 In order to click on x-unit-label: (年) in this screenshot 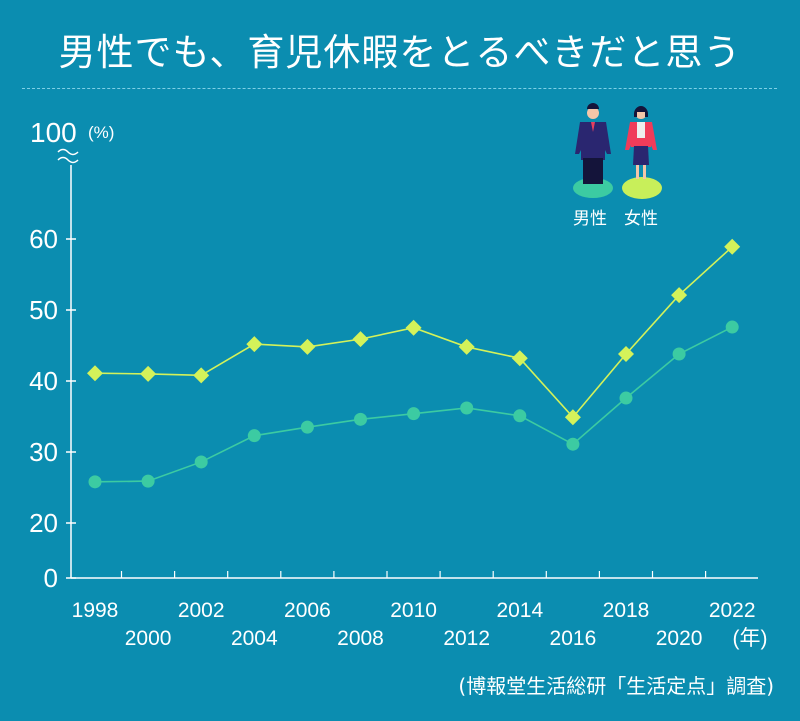, I will do `click(750, 638)`.